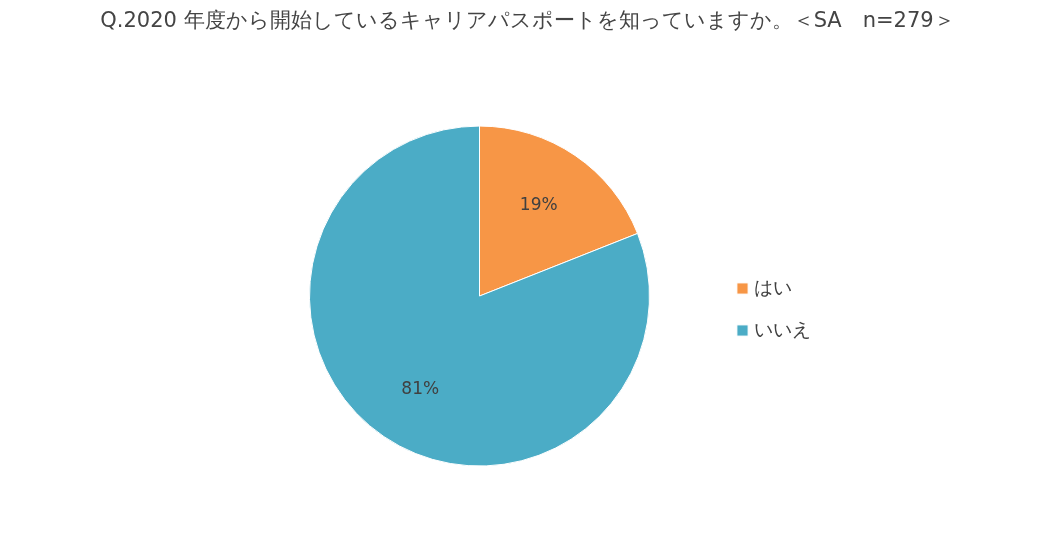  What do you see at coordinates (420, 387) in the screenshot?
I see `data-label: 81%` at bounding box center [420, 387].